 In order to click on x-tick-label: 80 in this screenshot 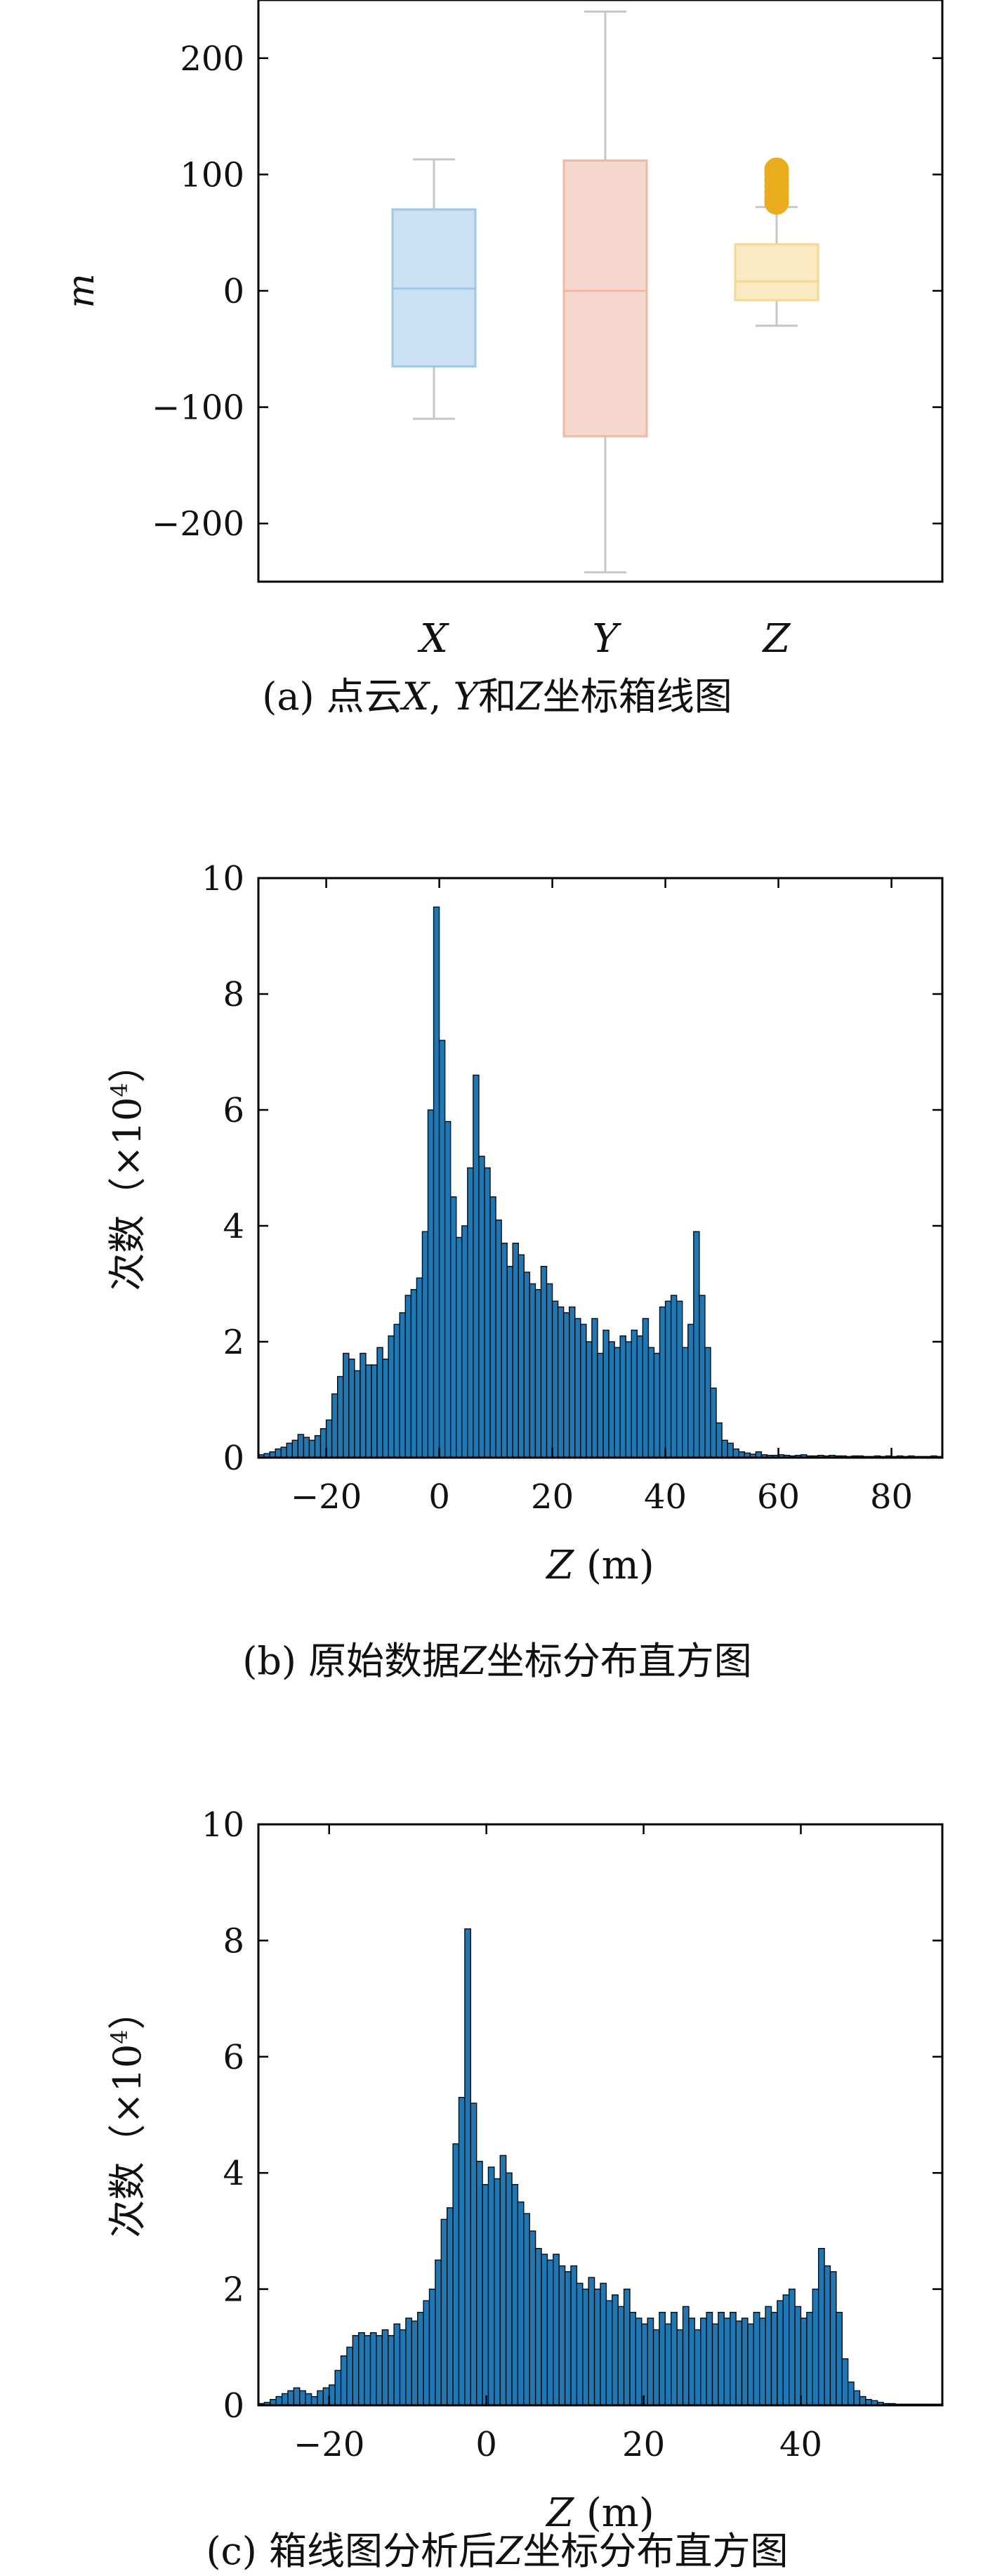, I will do `click(892, 1497)`.